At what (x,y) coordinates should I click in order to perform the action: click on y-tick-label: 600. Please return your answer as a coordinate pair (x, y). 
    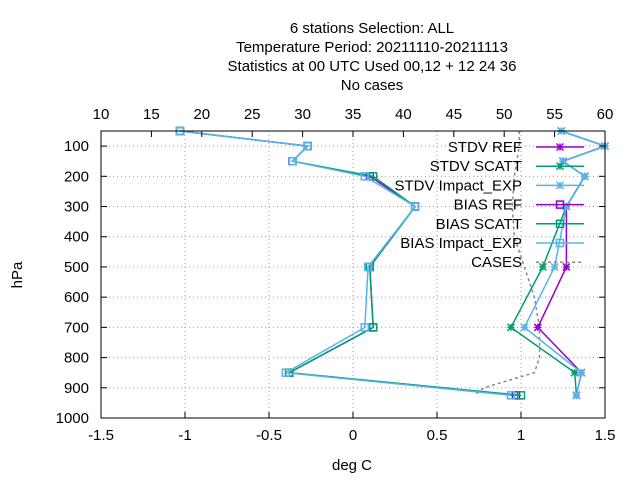
    Looking at the image, I should click on (76, 297).